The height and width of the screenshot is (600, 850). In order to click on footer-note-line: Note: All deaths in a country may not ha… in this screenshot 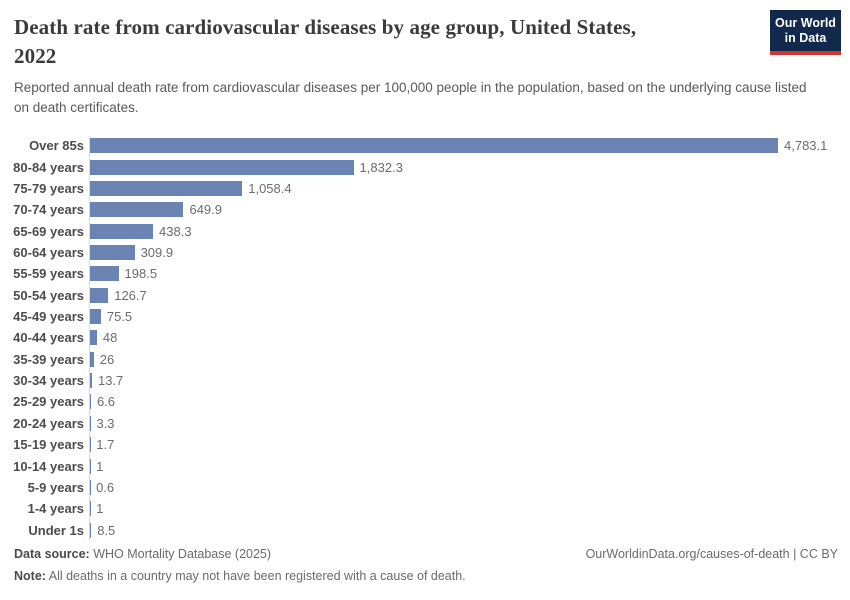, I will do `click(426, 576)`.